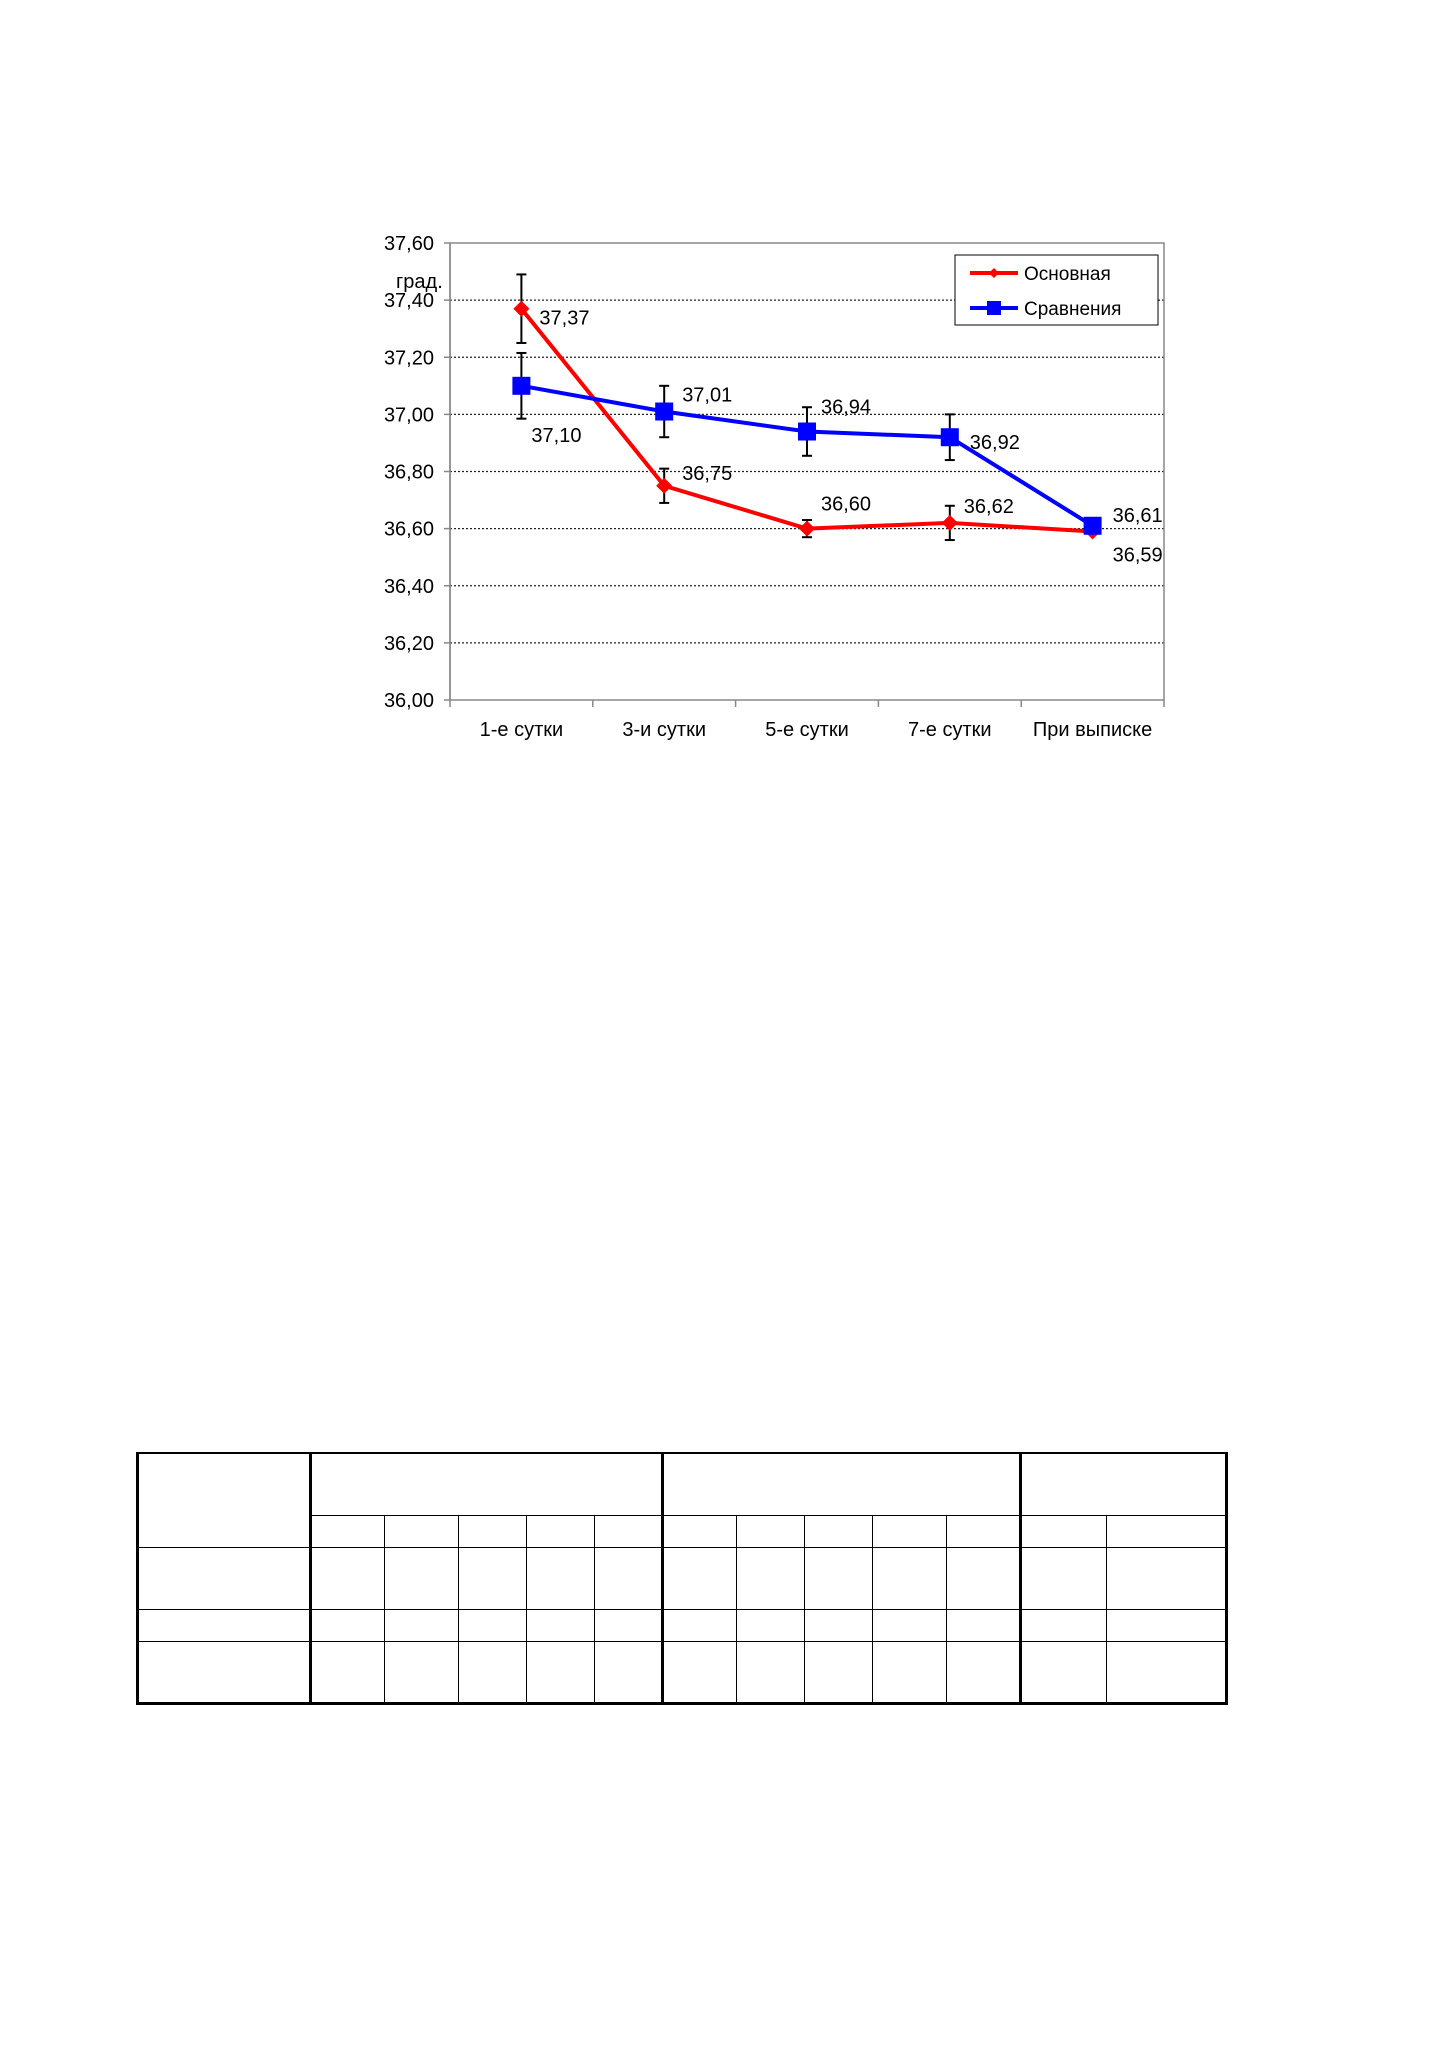 This screenshot has height=2050, width=1449. Describe the element at coordinates (409, 701) in the screenshot. I see `y-tick-label: 36,00` at that location.